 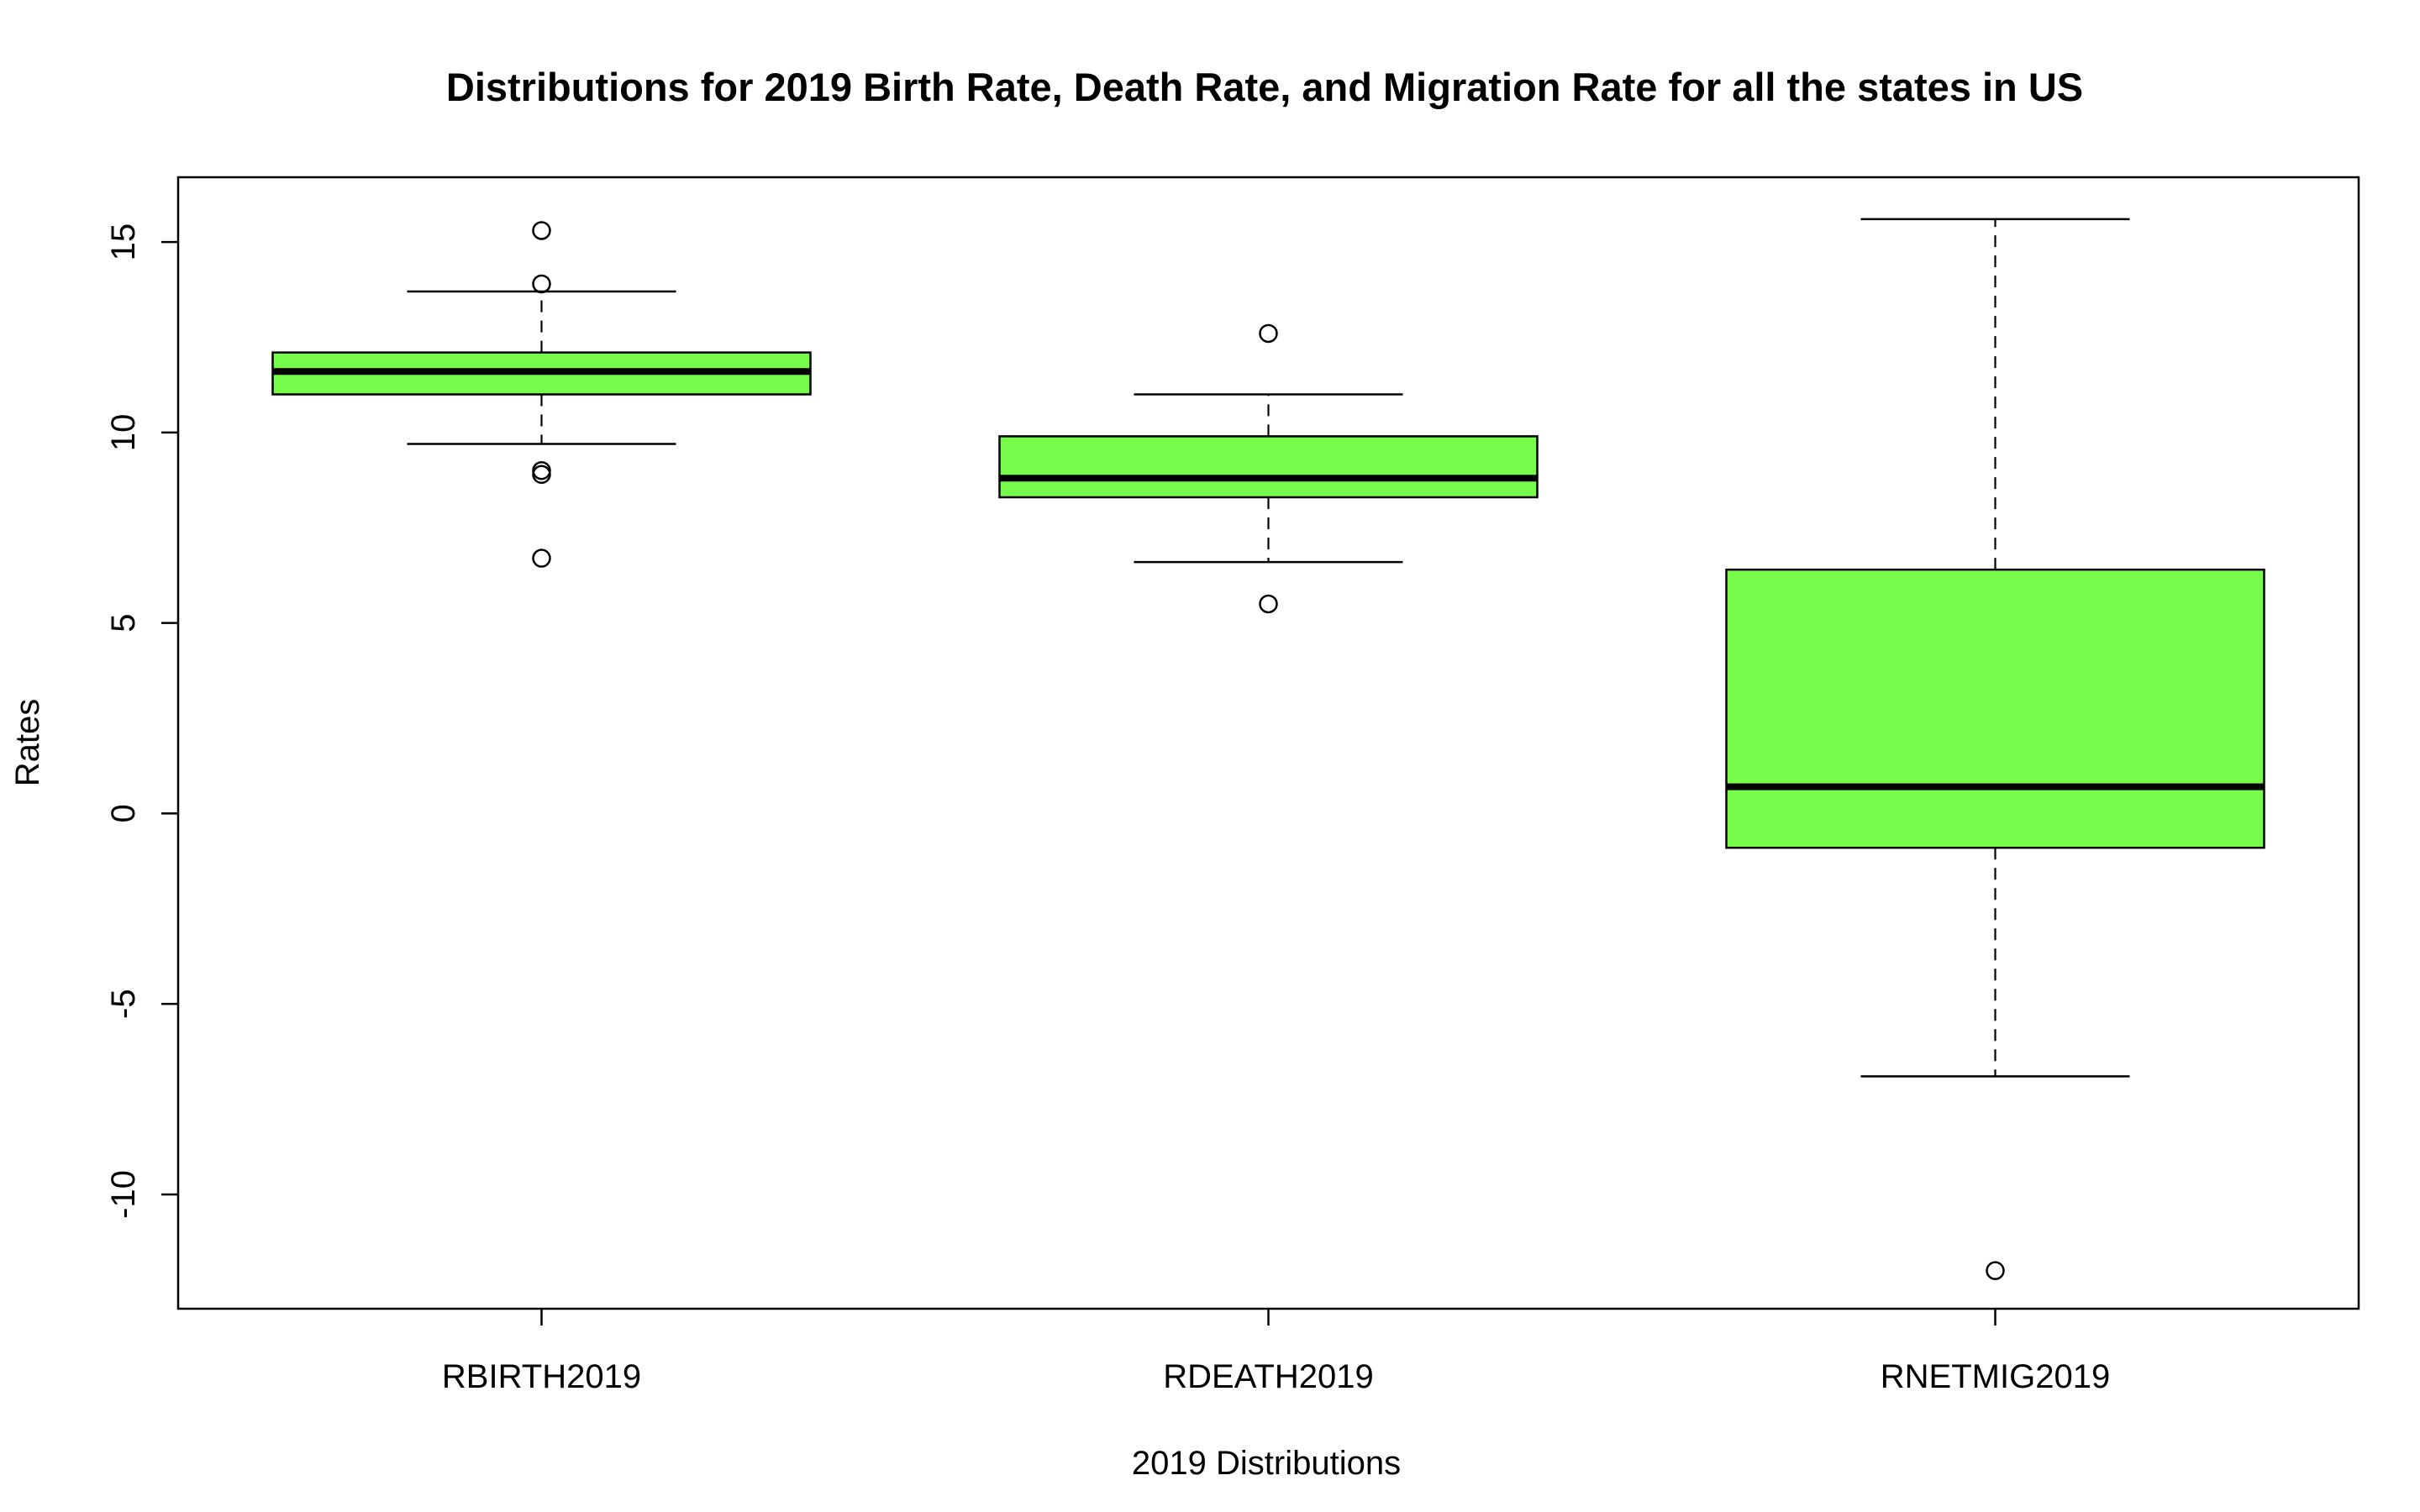 I want to click on x-tick-label: RNETMIG2019, so click(x=1995, y=1376).